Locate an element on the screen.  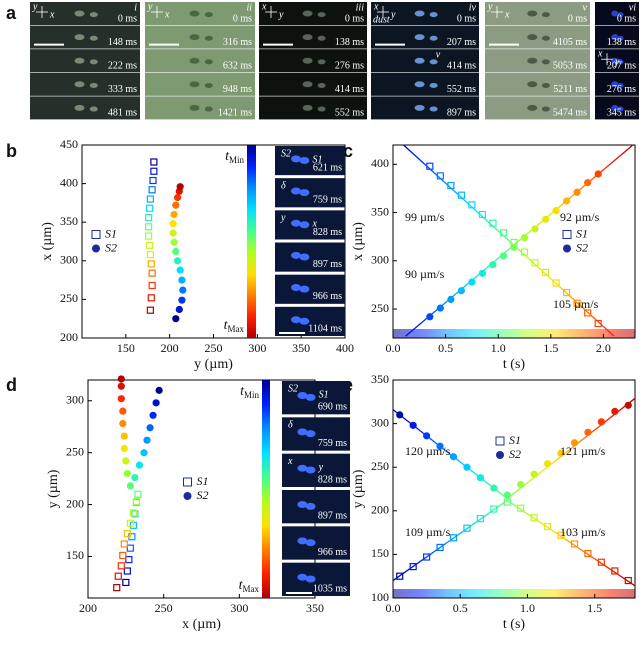
colorbar-label: tMax is located at coordinates (234, 326).